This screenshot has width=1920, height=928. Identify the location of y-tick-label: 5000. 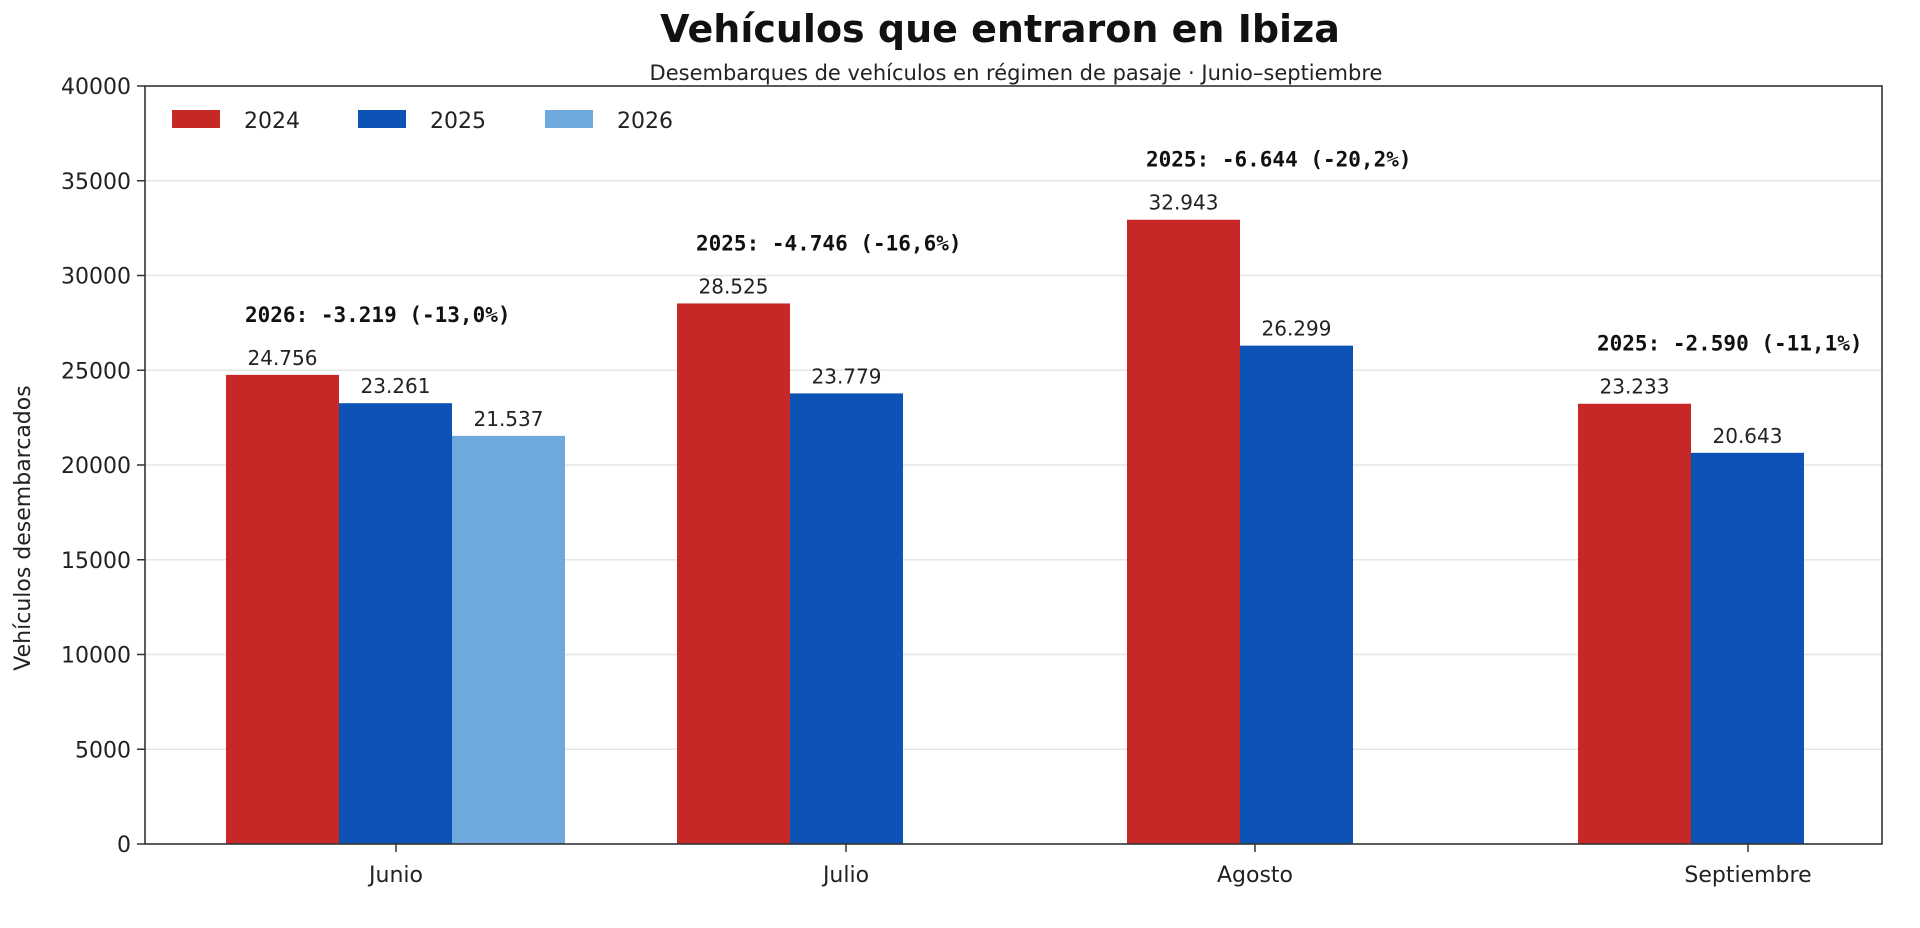
(103, 750).